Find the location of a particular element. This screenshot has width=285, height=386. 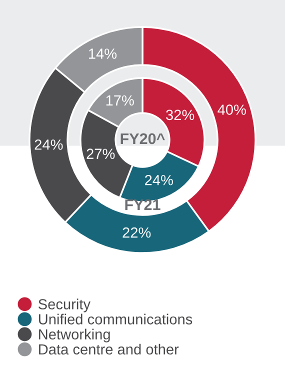

data-label: 27% is located at coordinates (100, 153).